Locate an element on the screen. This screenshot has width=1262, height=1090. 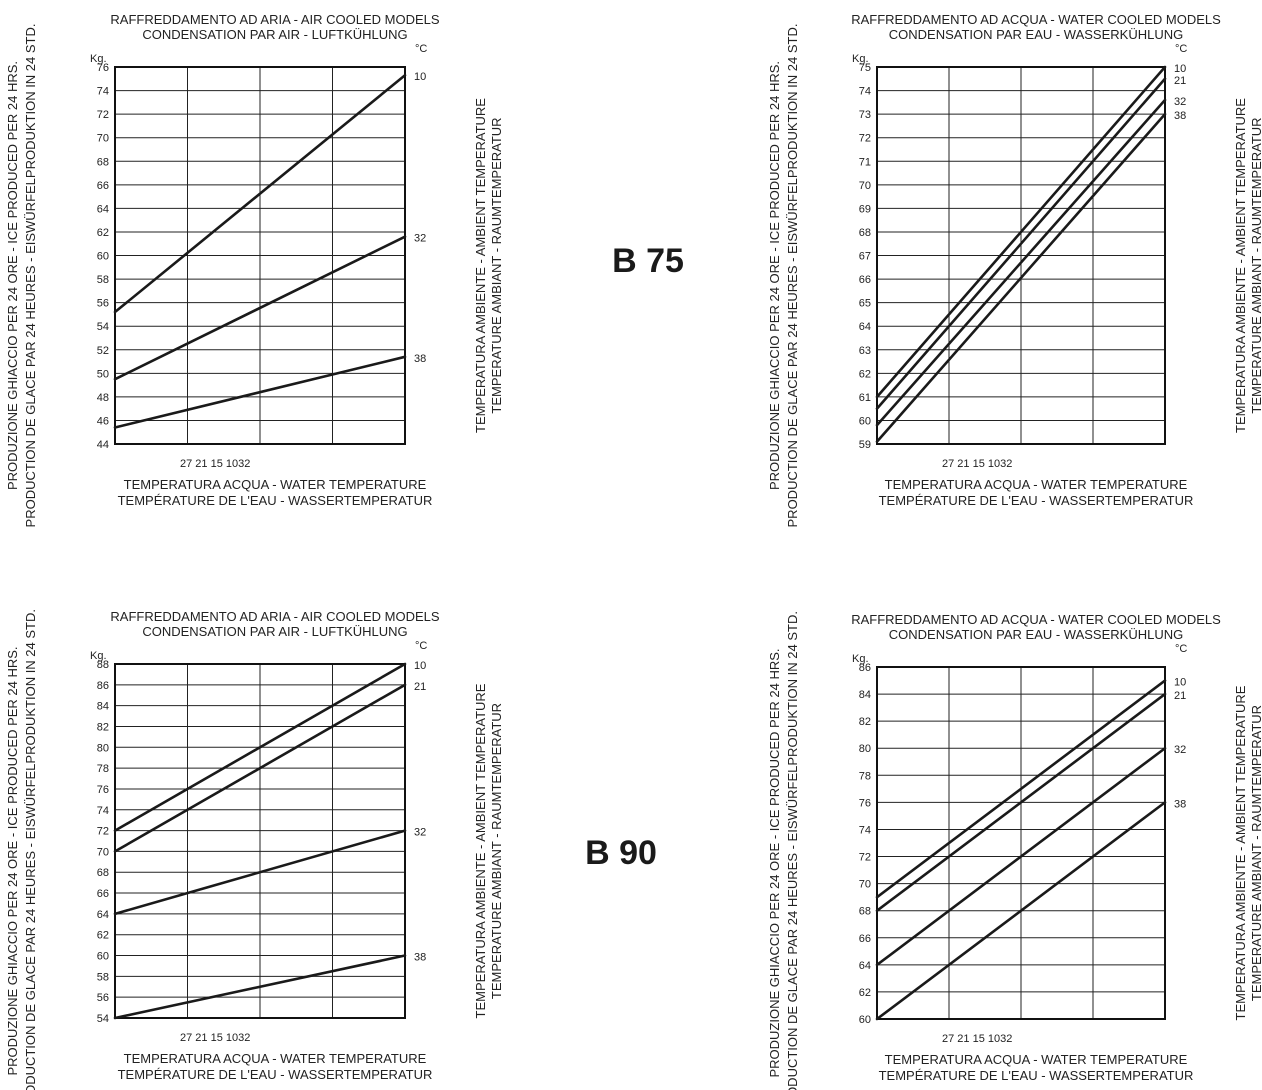
model-label-b90: B 90 is located at coordinates (621, 853).